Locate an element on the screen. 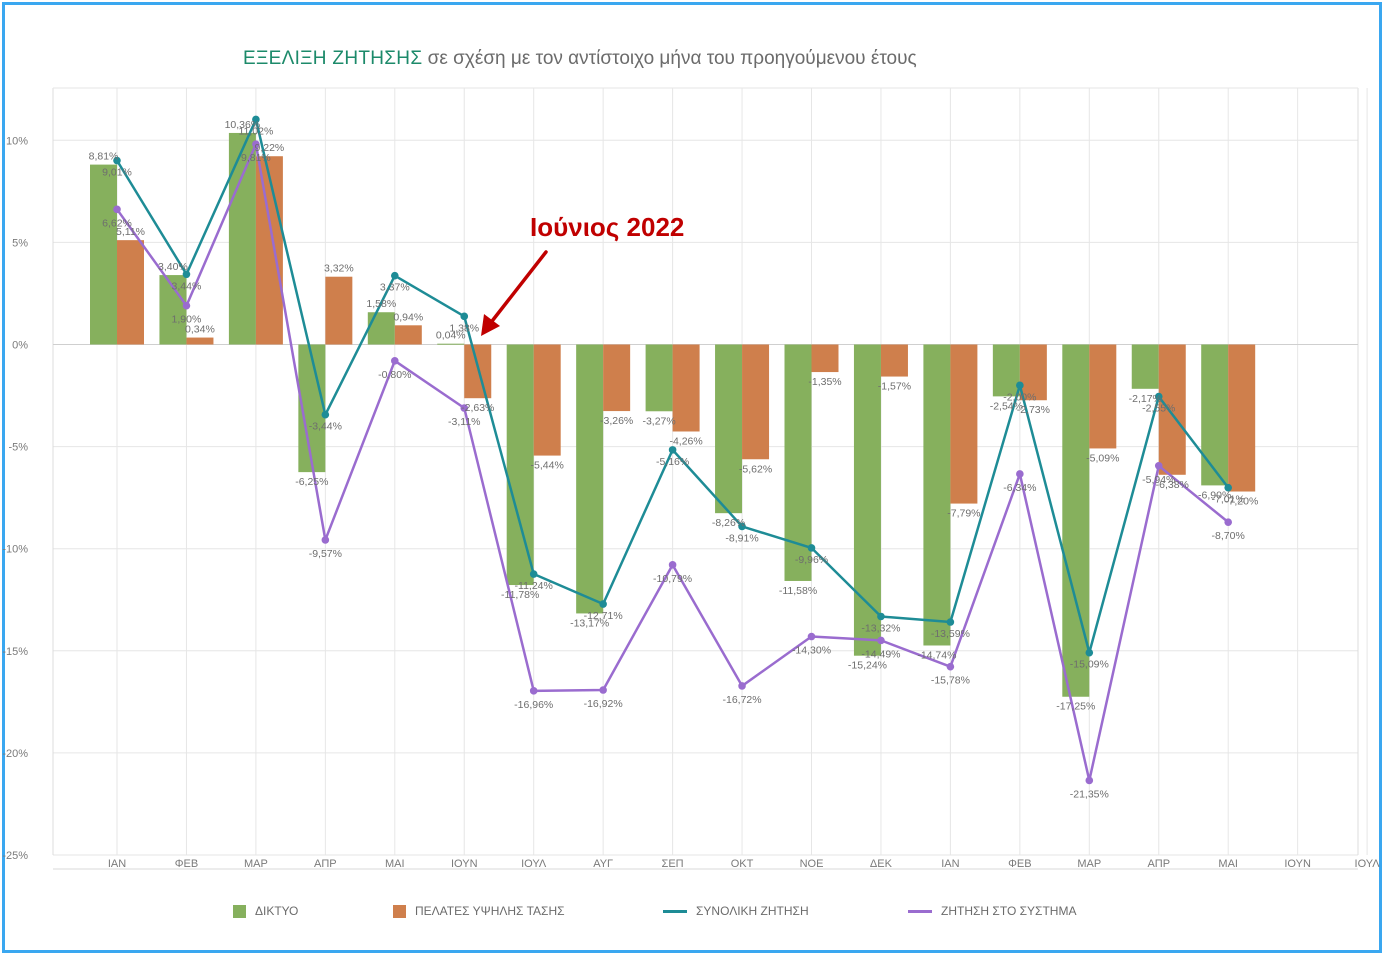  data-label-synoliki: 1,38% is located at coordinates (464, 328).